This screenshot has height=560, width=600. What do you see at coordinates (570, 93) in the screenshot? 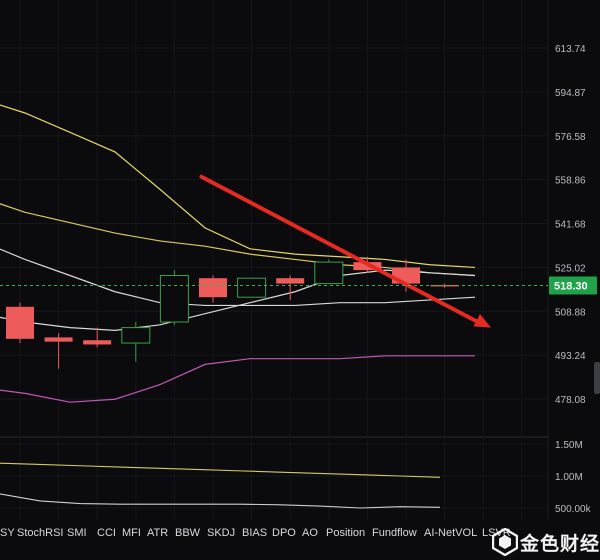
I see `price-tick-label: 594.87` at bounding box center [570, 93].